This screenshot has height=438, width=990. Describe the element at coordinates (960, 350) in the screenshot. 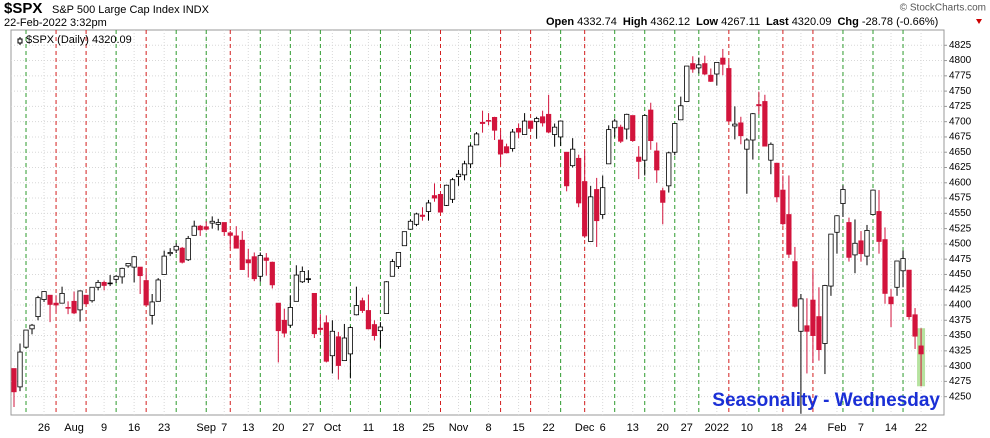

I see `y-tick-label: 4325` at that location.